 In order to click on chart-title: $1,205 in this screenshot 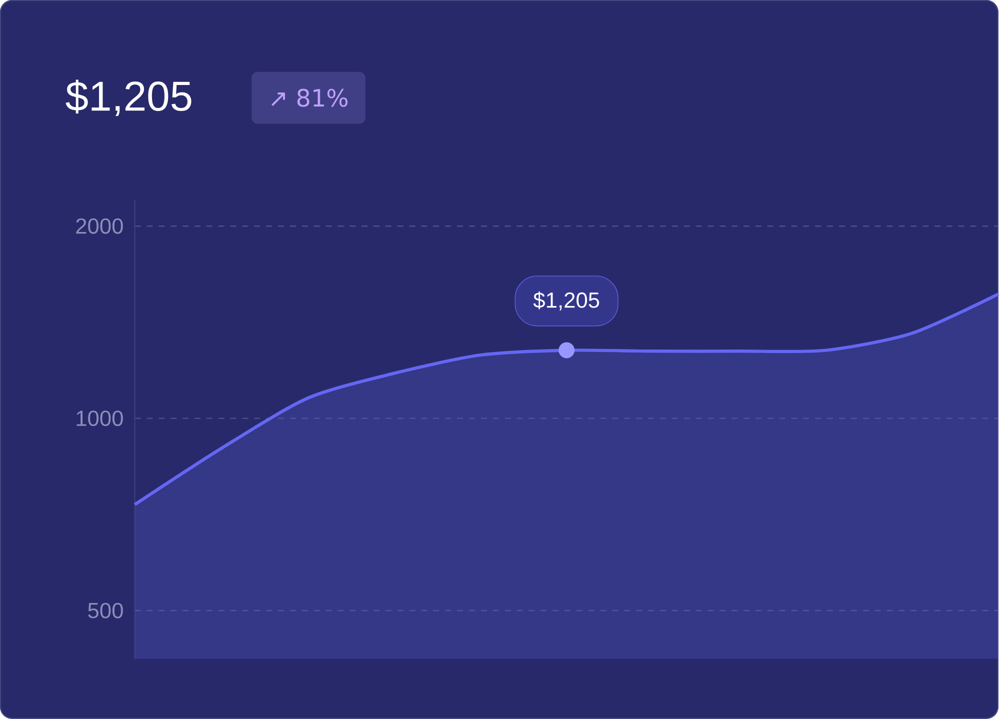, I will do `click(129, 98)`.